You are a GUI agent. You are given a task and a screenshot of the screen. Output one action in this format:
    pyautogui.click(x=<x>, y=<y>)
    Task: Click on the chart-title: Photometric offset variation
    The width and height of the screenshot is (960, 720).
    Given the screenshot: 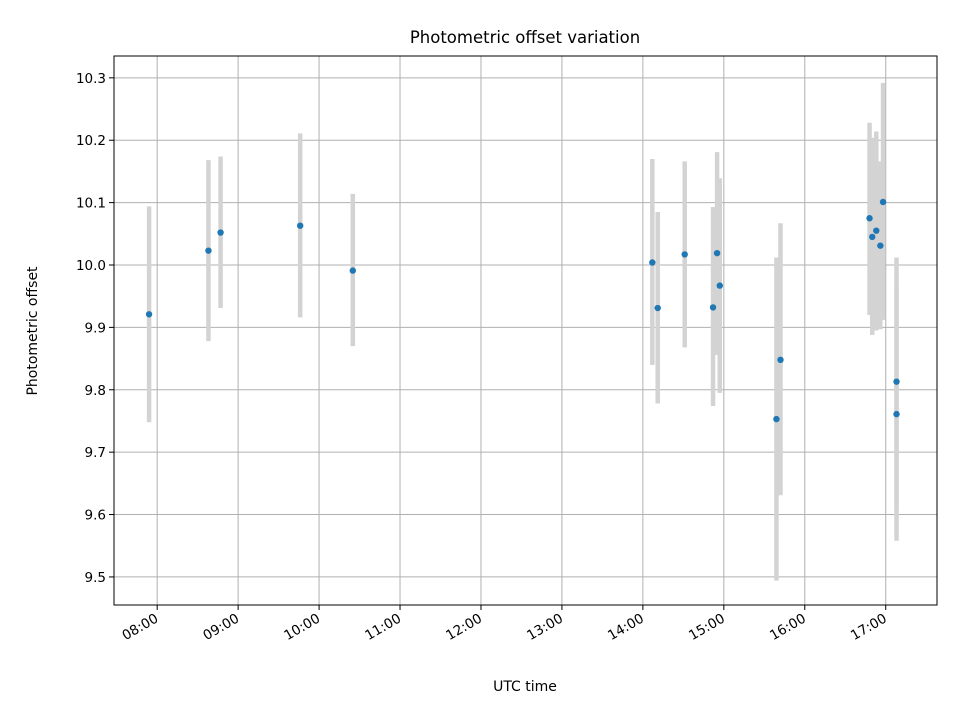 What is the action you would take?
    pyautogui.click(x=525, y=37)
    